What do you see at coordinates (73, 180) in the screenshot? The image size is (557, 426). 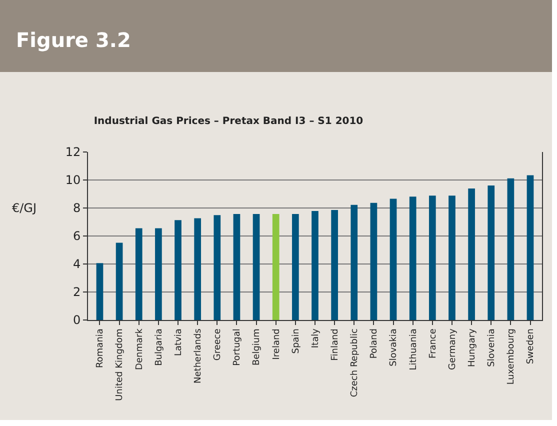 I see `y-tick-label: 10` at bounding box center [73, 180].